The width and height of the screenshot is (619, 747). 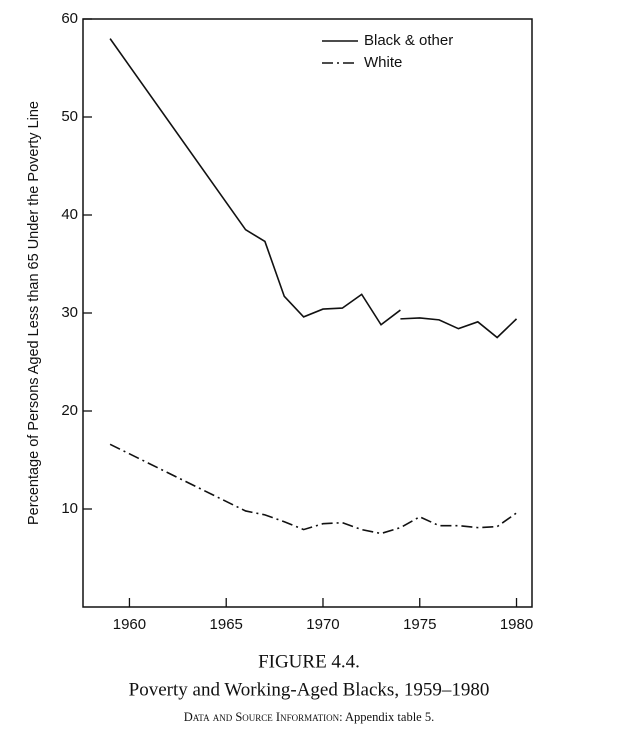 What do you see at coordinates (69, 214) in the screenshot?
I see `y-tick-label: 40` at bounding box center [69, 214].